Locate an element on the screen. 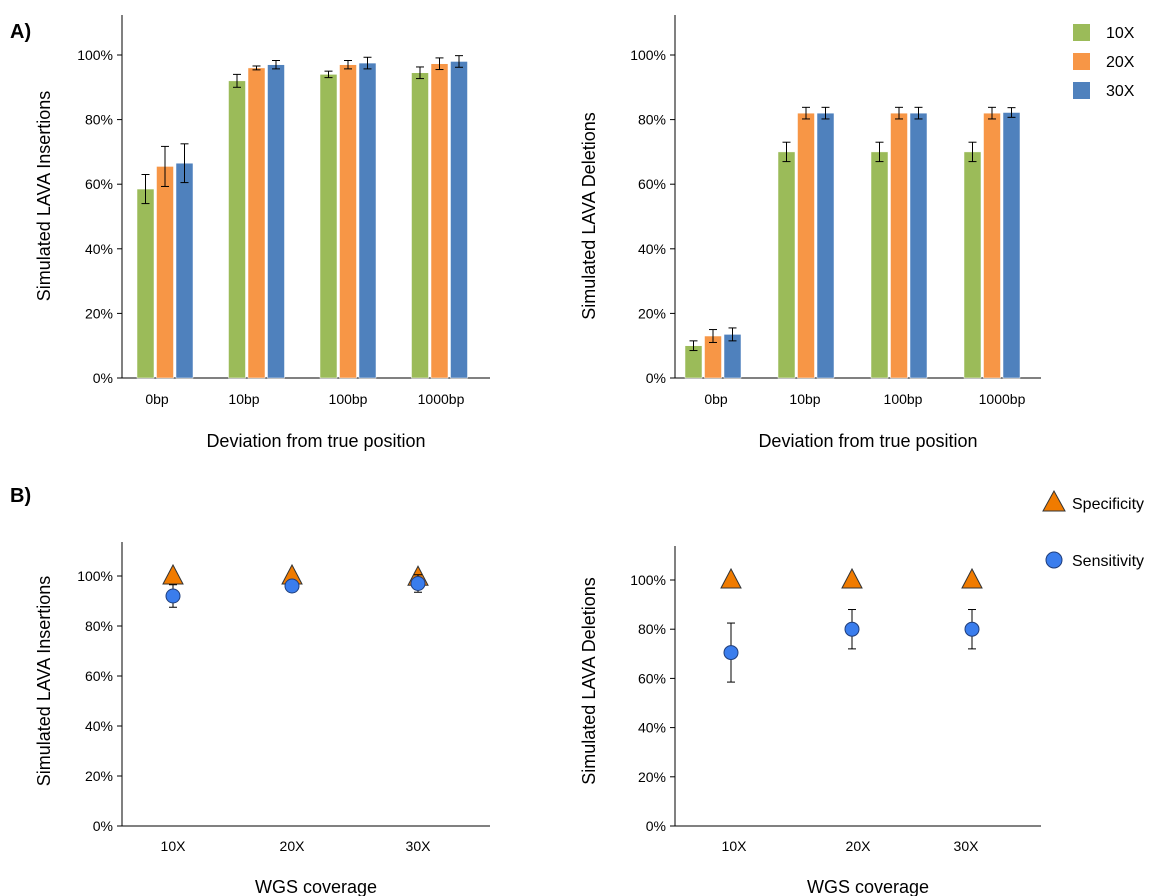  legend-label: Sensitivity is located at coordinates (1108, 561).